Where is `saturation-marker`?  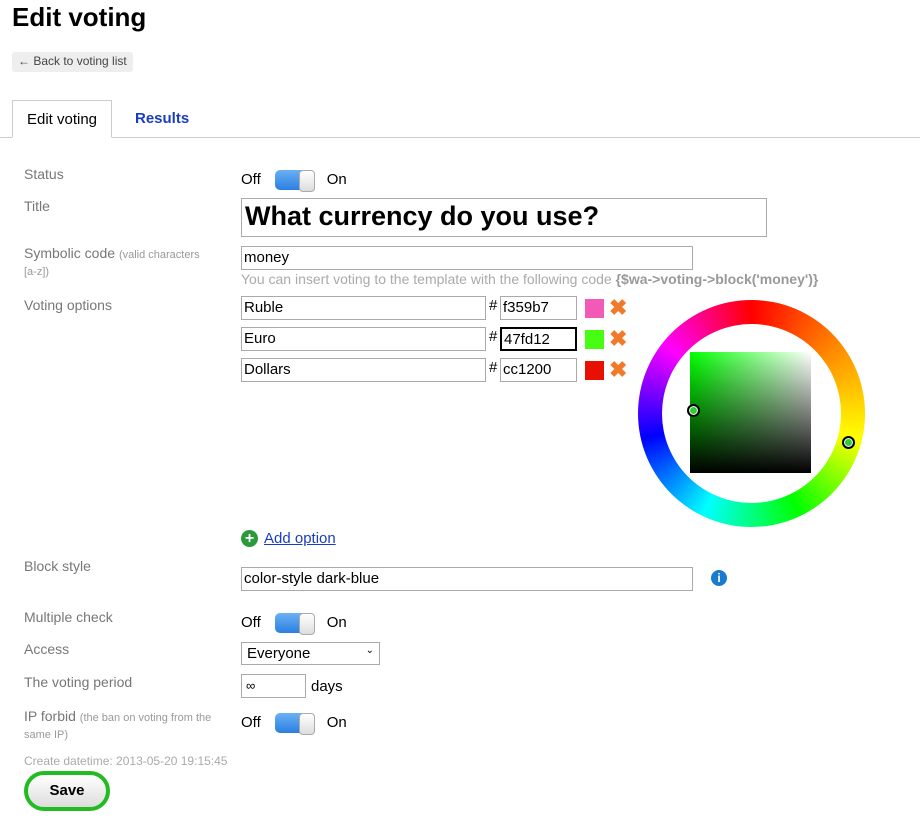 saturation-marker is located at coordinates (693, 410).